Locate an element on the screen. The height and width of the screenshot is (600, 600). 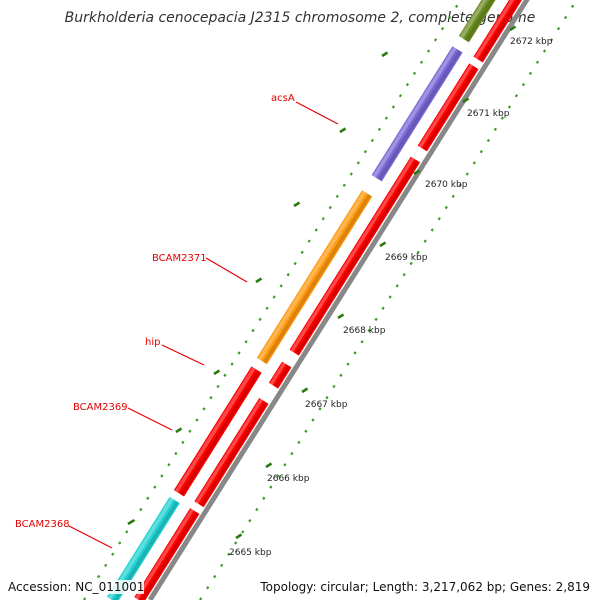
gene-bcam2371-segment is located at coordinates (314, 277).